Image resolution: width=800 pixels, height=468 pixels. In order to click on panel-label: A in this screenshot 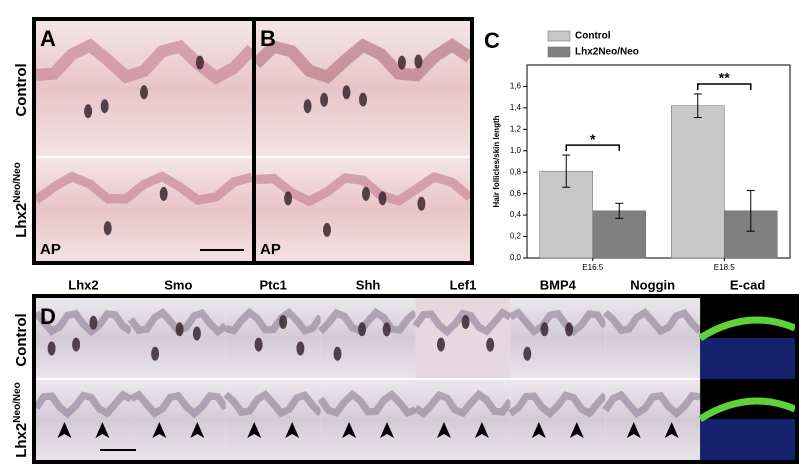, I will do `click(48, 38)`.